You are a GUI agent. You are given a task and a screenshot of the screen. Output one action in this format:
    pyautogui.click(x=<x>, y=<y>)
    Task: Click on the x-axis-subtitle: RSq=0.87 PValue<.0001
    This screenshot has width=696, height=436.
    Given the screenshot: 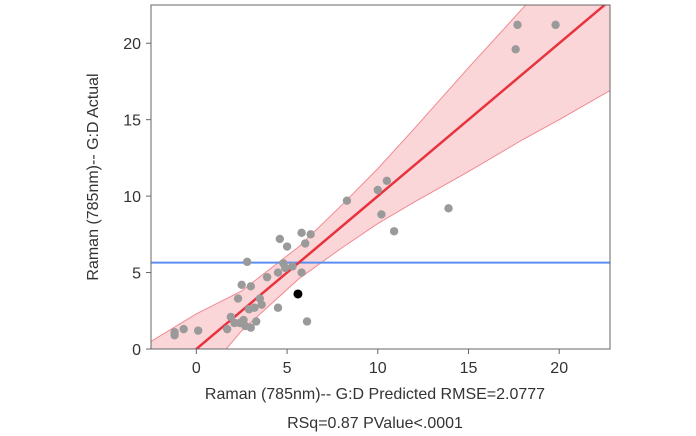 What is the action you would take?
    pyautogui.click(x=375, y=423)
    